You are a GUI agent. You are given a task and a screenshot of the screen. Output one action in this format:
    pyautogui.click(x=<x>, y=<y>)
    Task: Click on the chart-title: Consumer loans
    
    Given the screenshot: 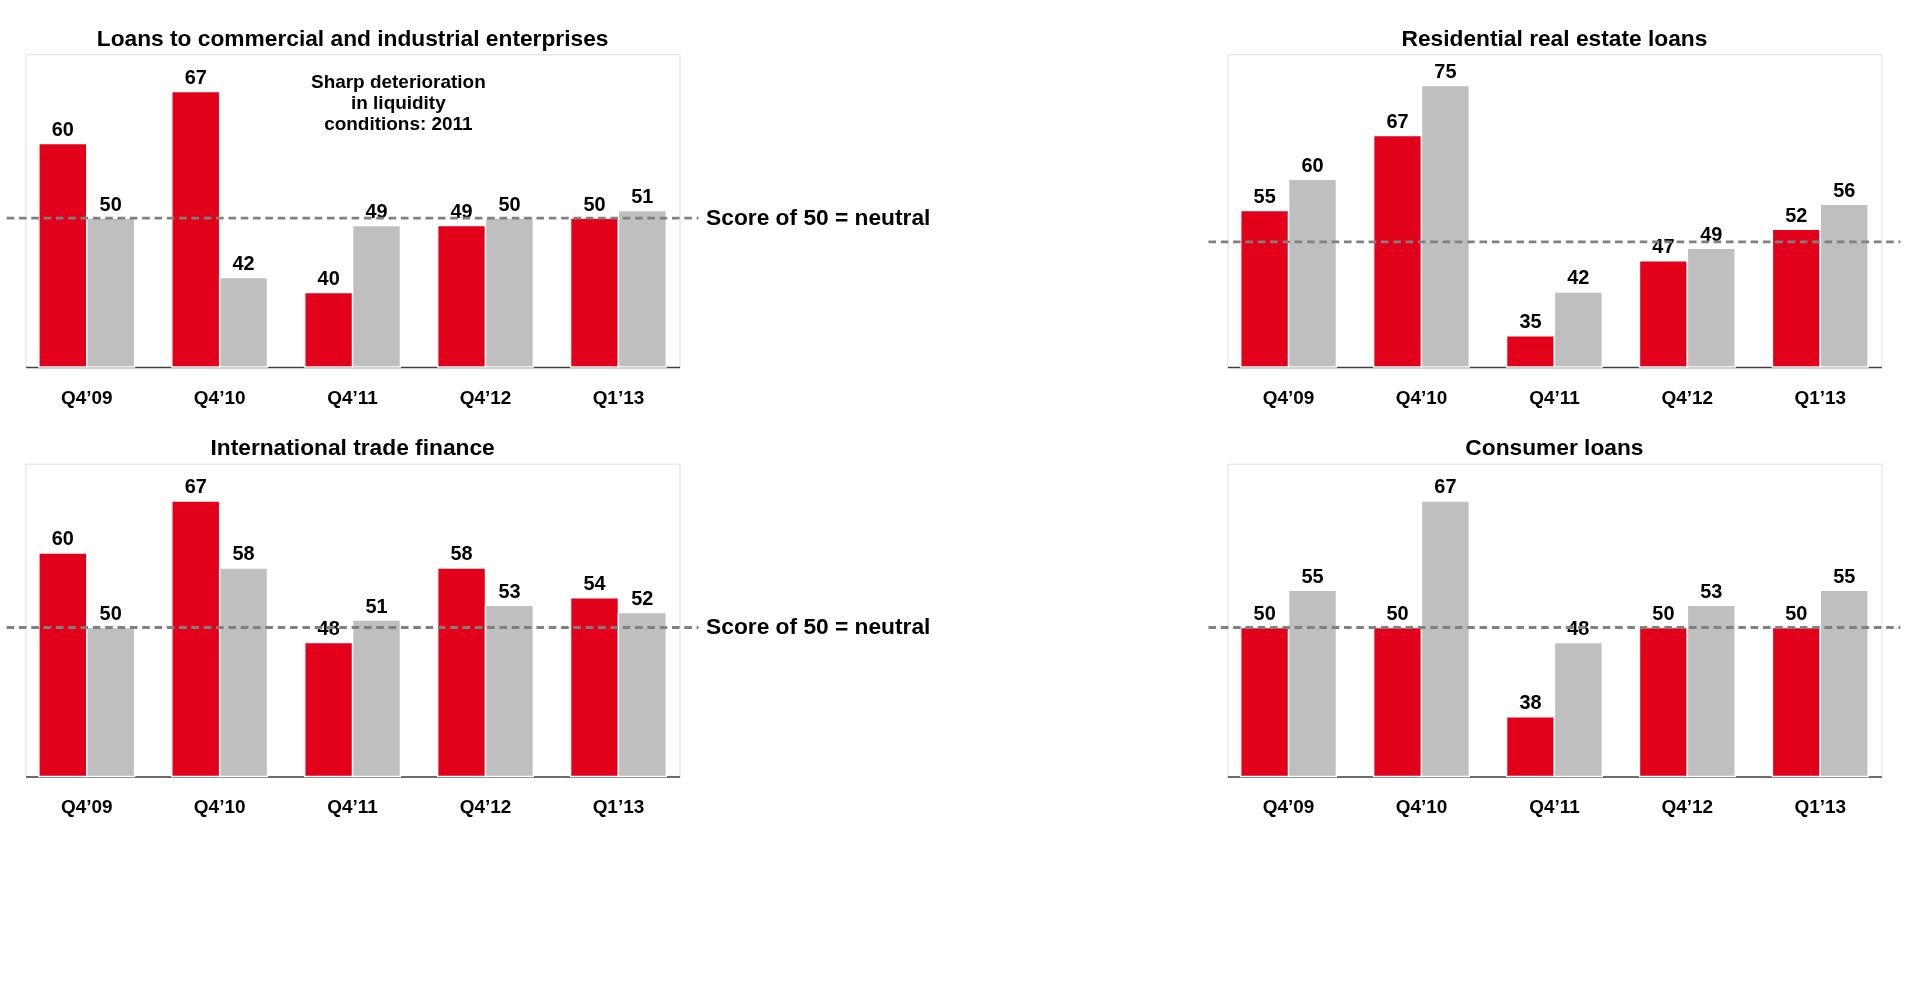 What is the action you would take?
    pyautogui.click(x=1554, y=447)
    